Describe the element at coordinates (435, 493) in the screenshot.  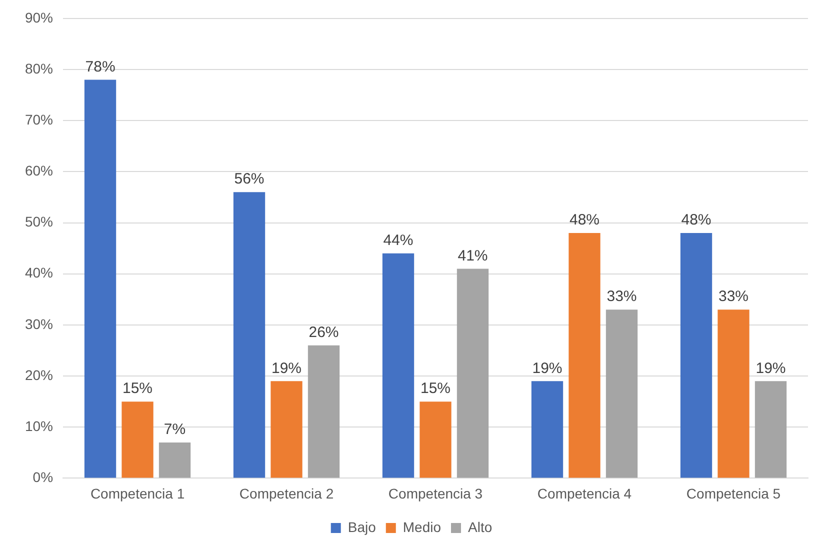
I see `x-tick-label: Competencia 3` at that location.